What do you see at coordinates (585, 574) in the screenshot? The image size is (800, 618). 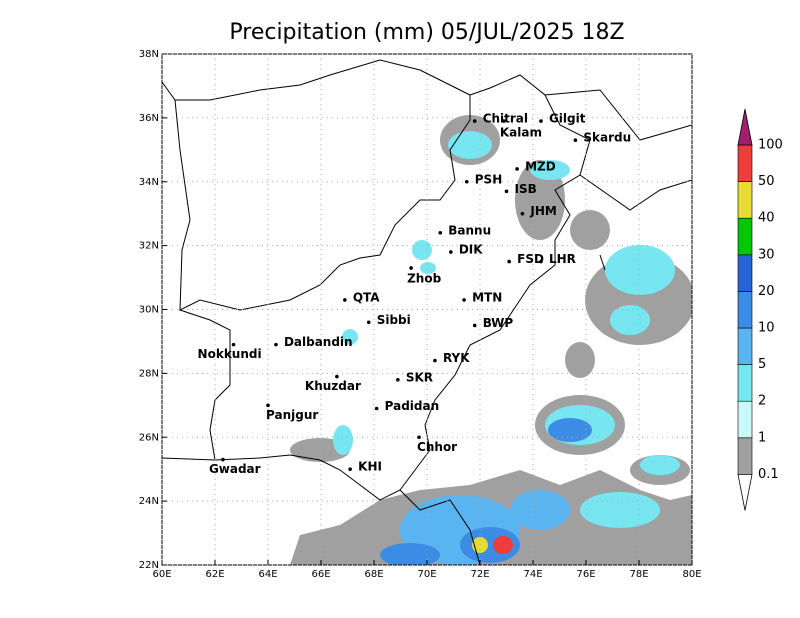 I see `x-tick-label: 76E` at bounding box center [585, 574].